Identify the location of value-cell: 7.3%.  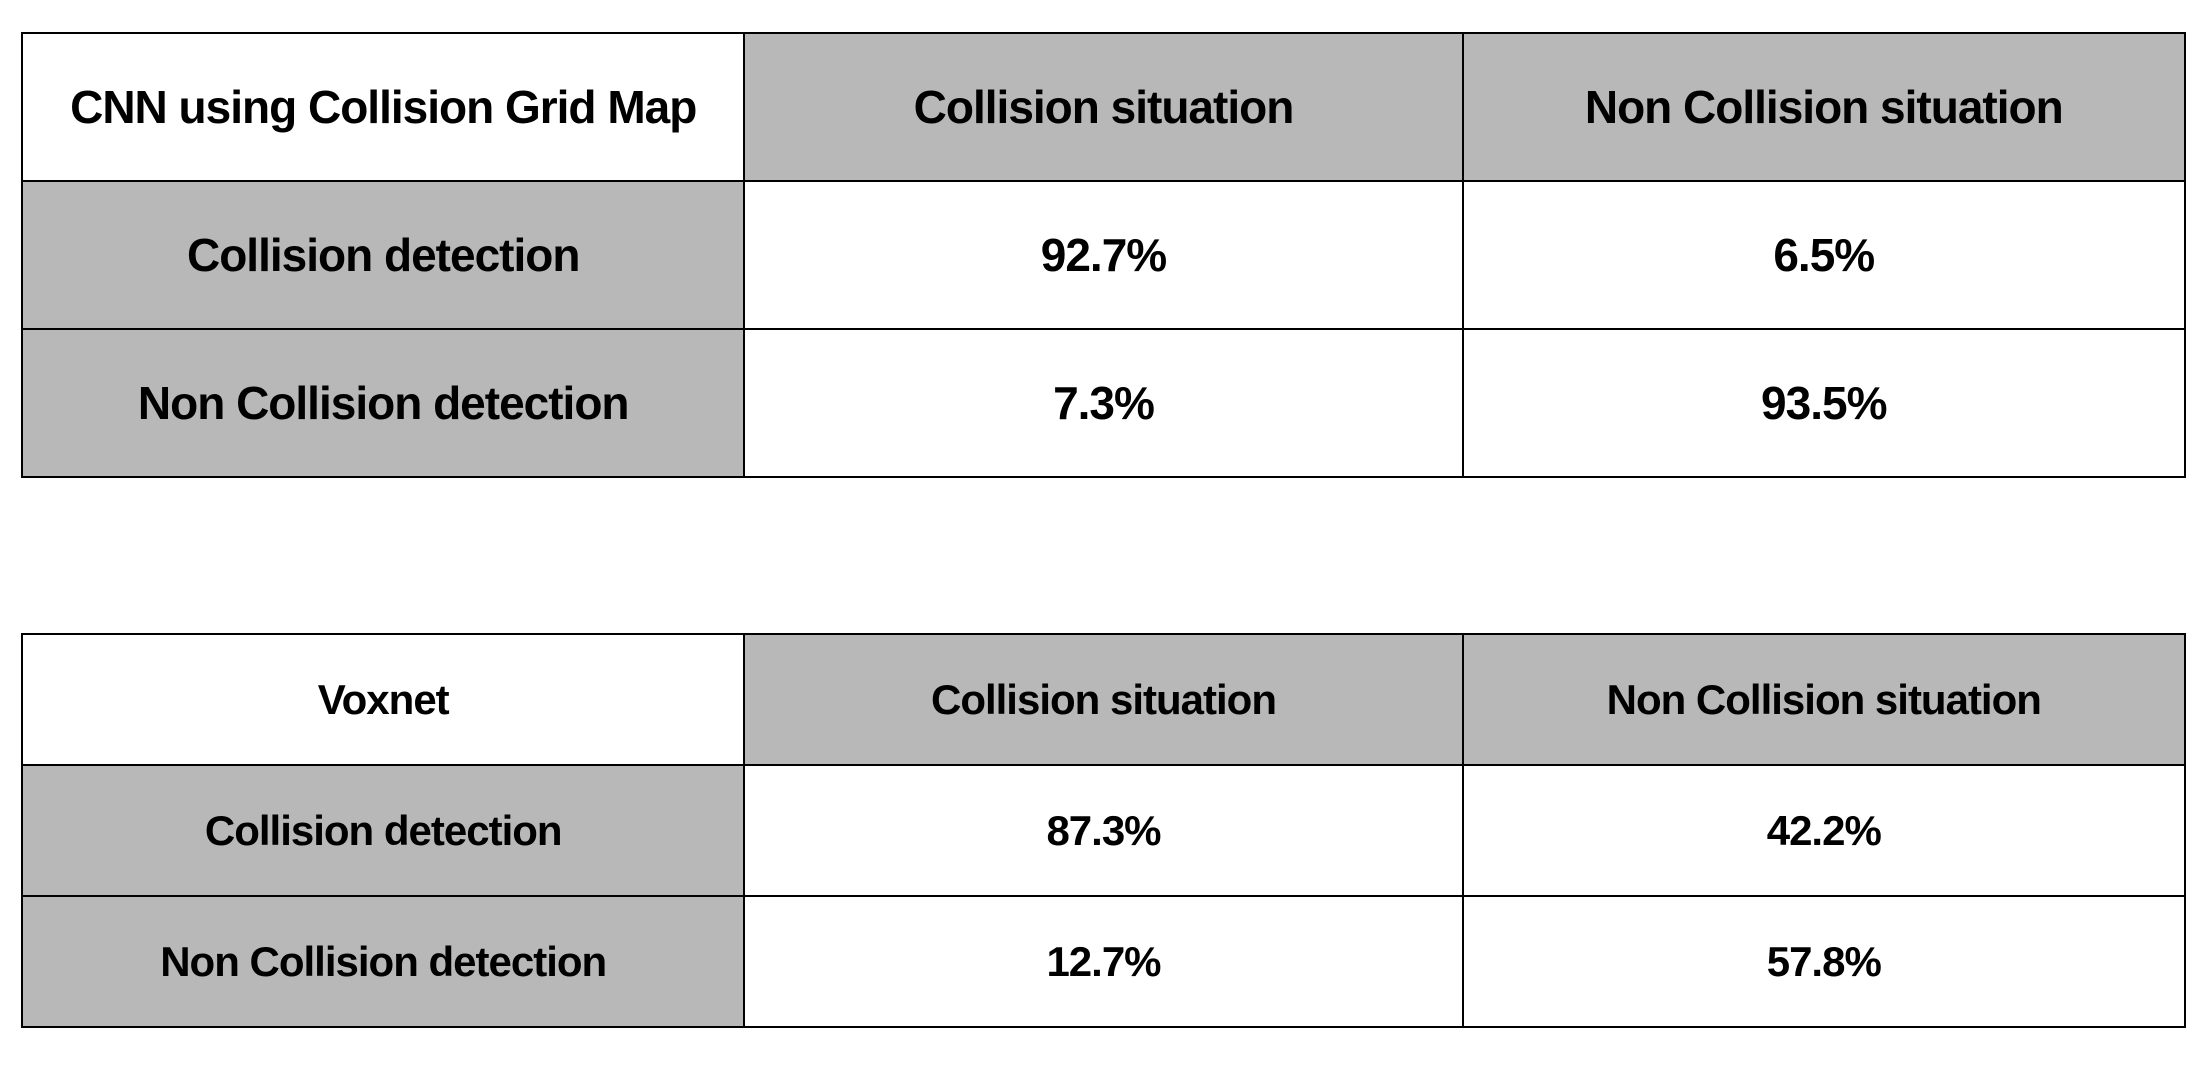
(1103, 403).